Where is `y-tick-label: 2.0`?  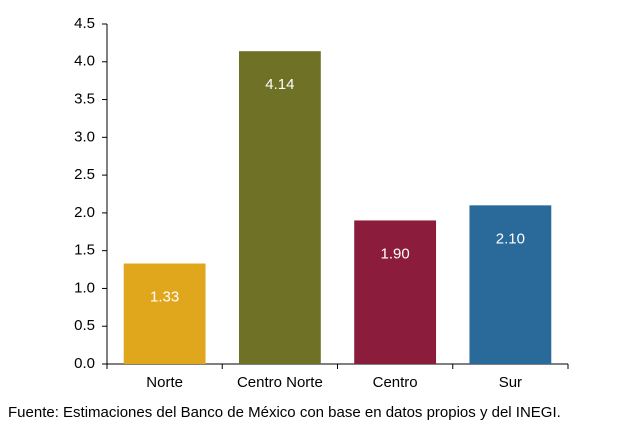
y-tick-label: 2.0 is located at coordinates (84, 212).